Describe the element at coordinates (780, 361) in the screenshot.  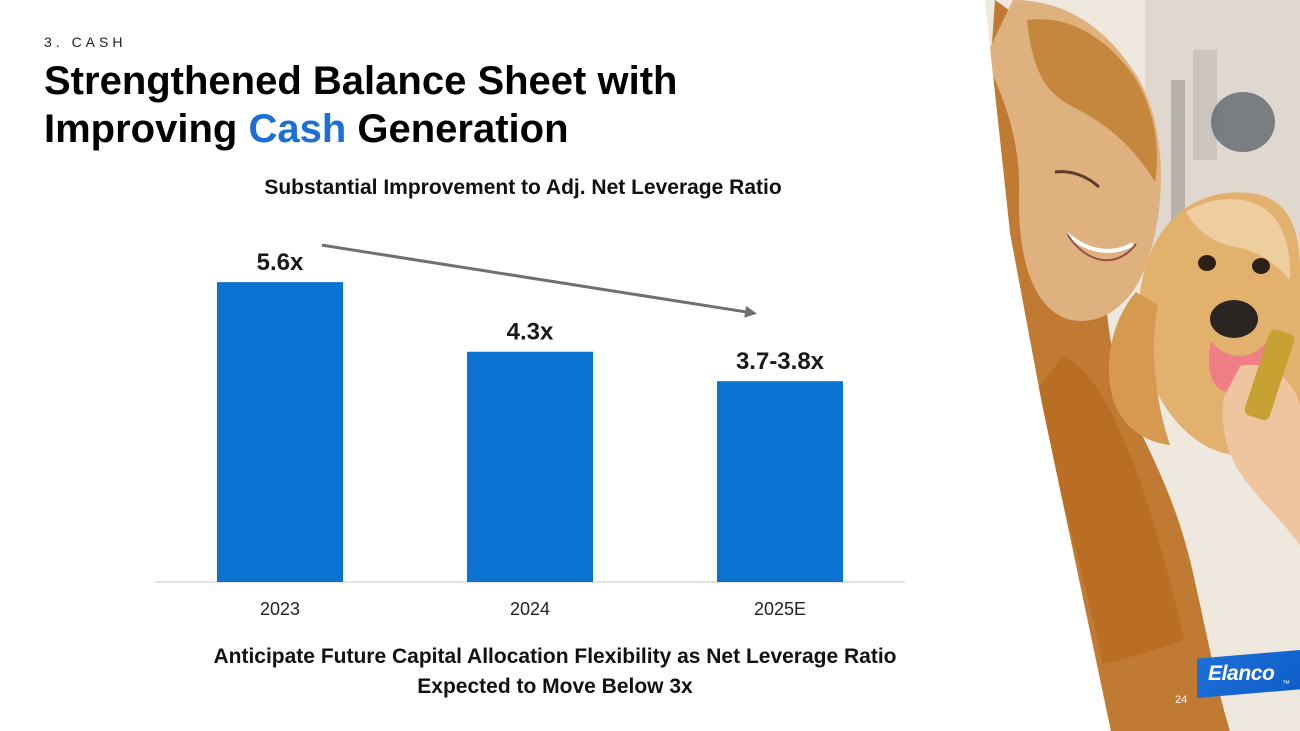
I see `data-label-2025e: 3.7-3.8x` at that location.